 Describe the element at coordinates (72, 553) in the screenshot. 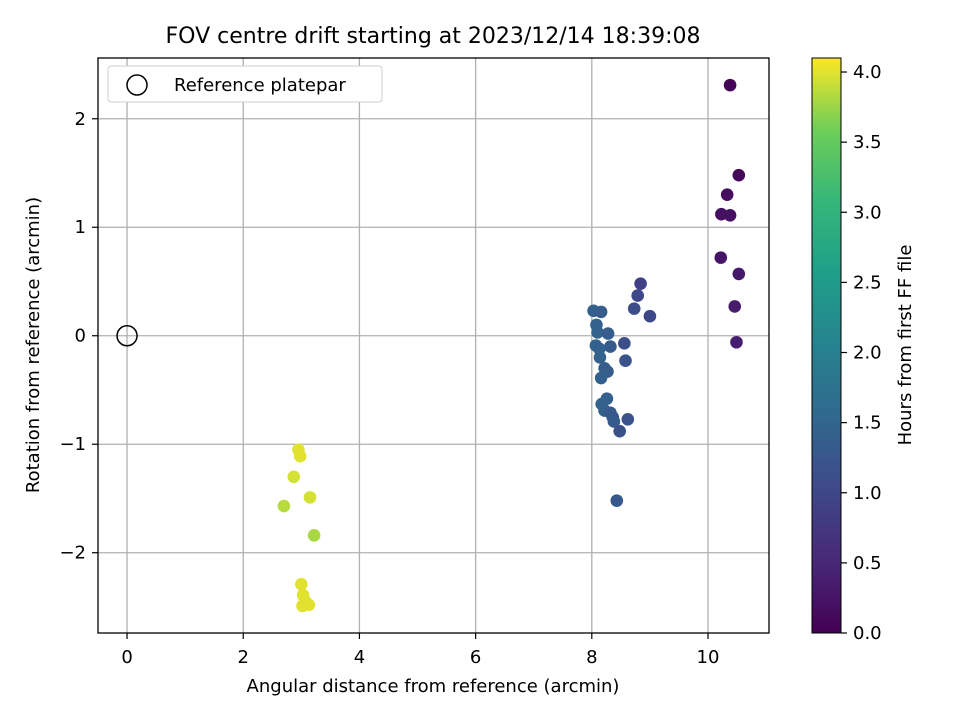

I see `y-tick-label: −2` at that location.